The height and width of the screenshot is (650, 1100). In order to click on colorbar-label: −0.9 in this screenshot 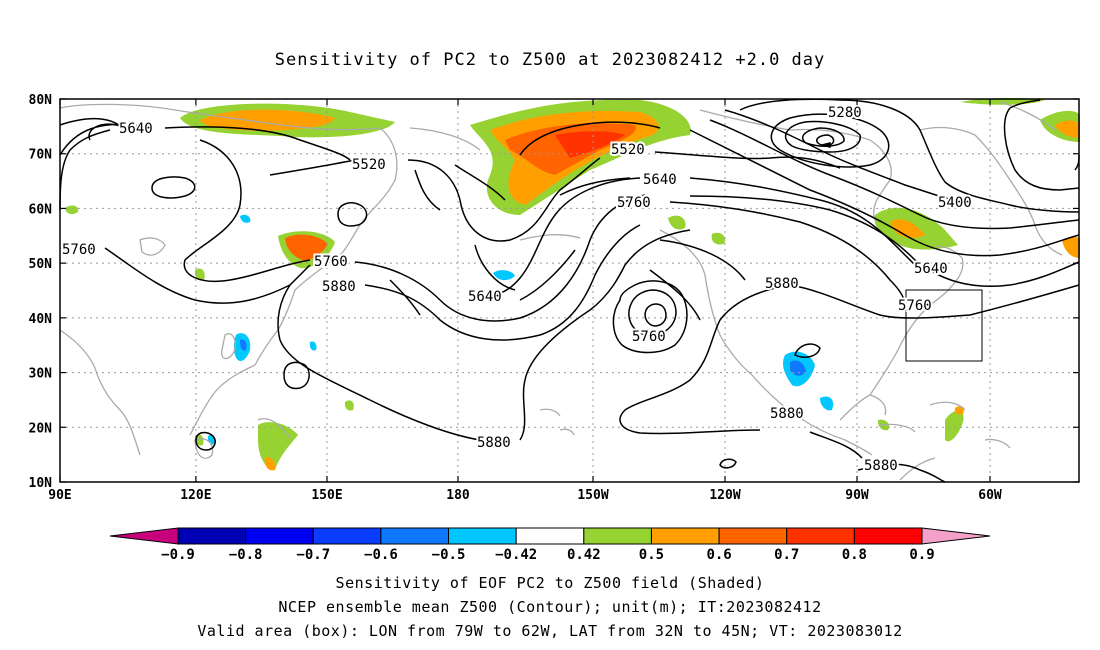, I will do `click(178, 555)`.